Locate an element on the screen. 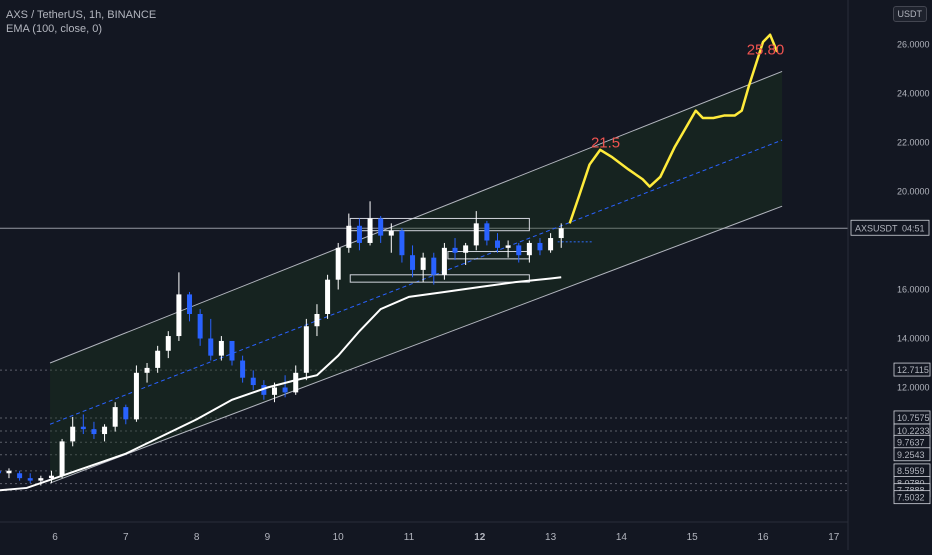 This screenshot has height=555, width=932. price-tick-label: 24.0000 is located at coordinates (913, 94).